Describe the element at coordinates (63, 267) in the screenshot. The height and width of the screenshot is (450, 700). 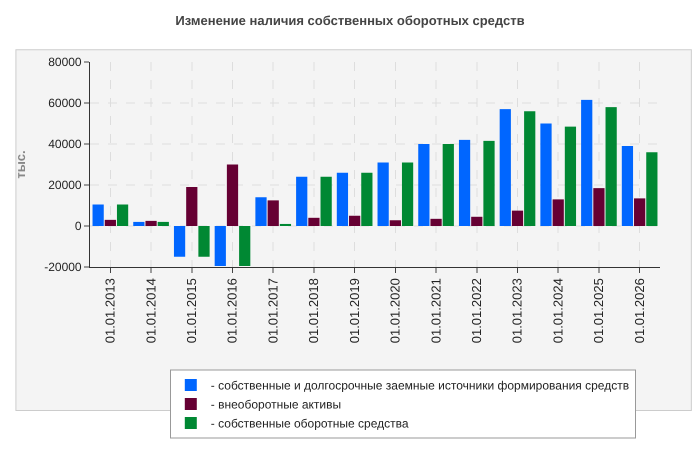
I see `y-tick-label: -20000` at that location.